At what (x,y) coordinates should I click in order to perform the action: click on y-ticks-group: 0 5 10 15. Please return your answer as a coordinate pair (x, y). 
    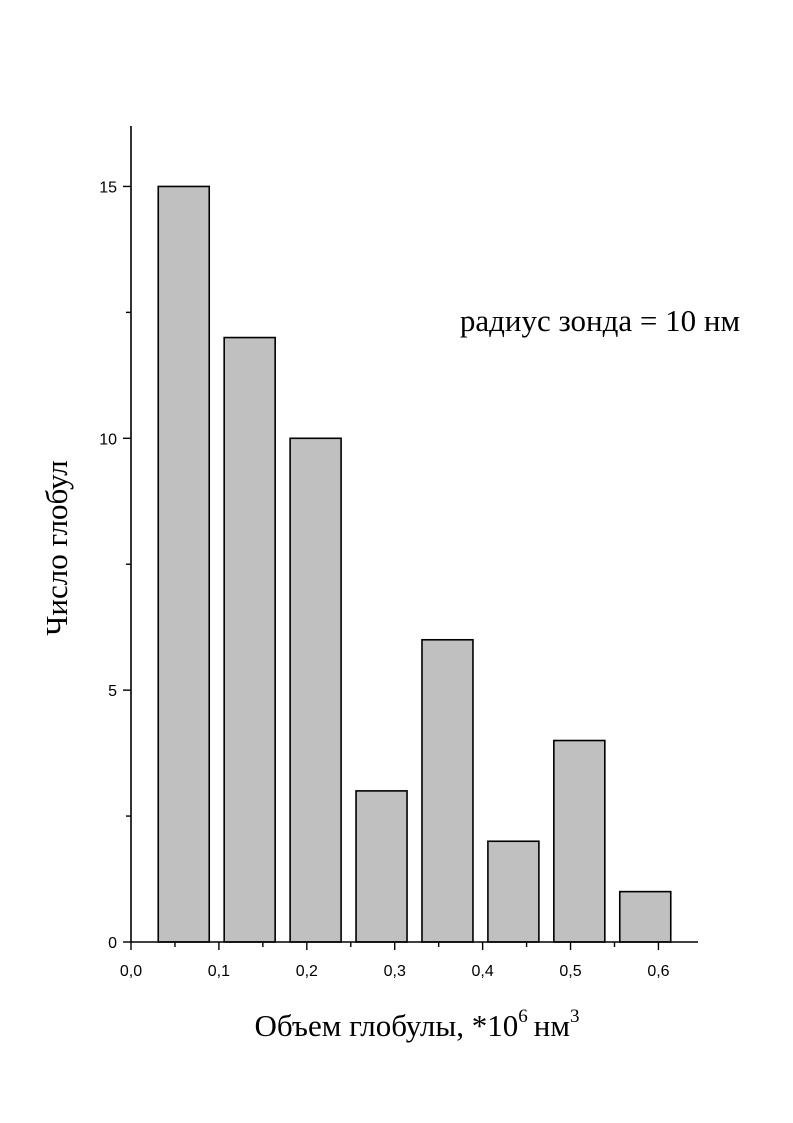
    Looking at the image, I should click on (115, 565).